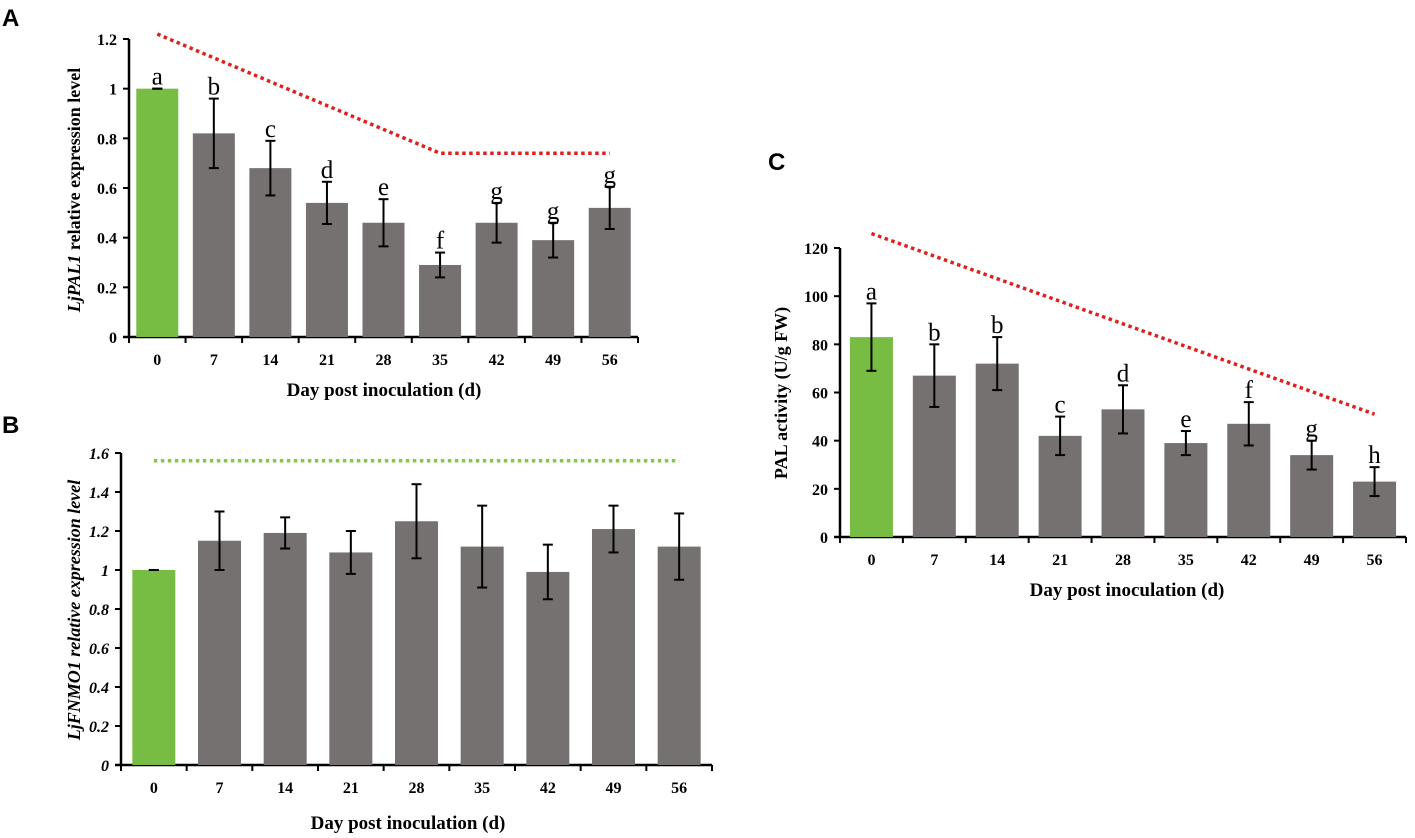  What do you see at coordinates (824, 538) in the screenshot?
I see `y-tick-label-c: 0` at bounding box center [824, 538].